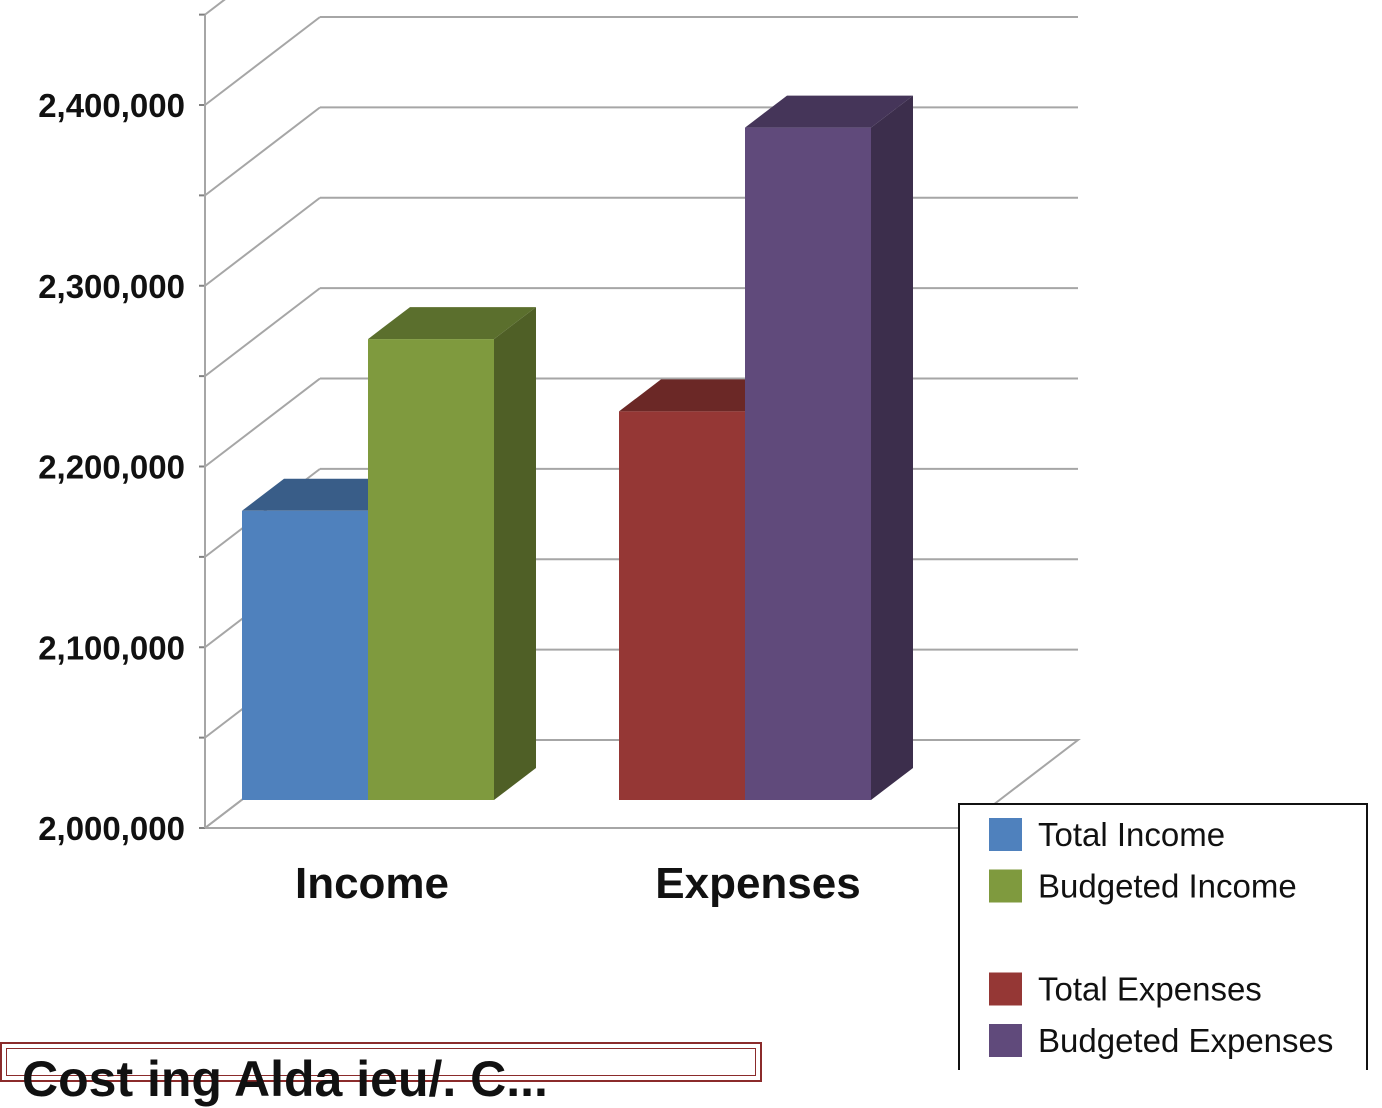 The width and height of the screenshot is (1382, 1108). I want to click on bar-budgeted-income, so click(452, 553).